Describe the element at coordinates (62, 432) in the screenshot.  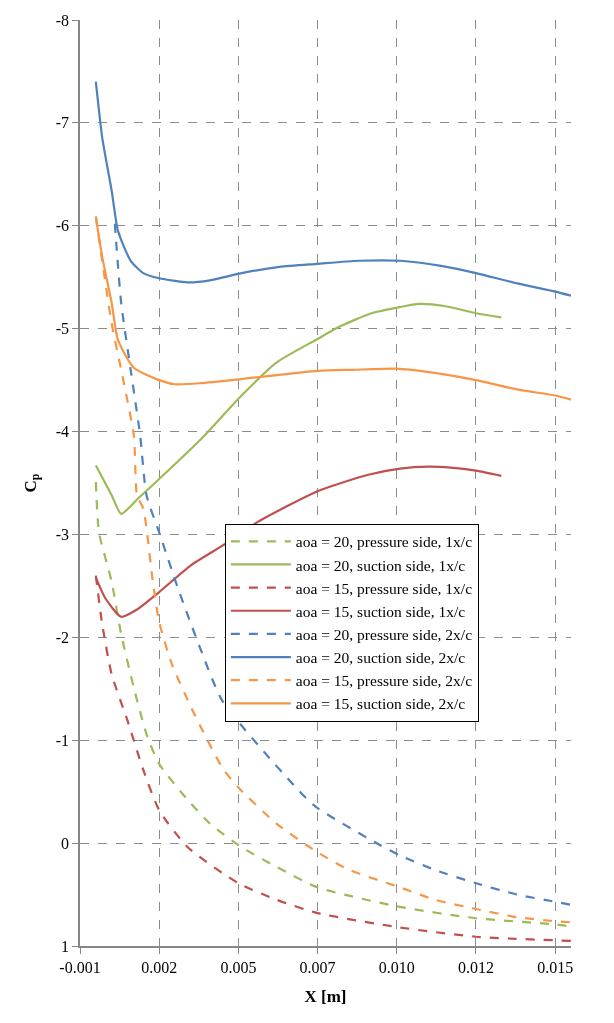
I see `y-tick-label: -4` at that location.